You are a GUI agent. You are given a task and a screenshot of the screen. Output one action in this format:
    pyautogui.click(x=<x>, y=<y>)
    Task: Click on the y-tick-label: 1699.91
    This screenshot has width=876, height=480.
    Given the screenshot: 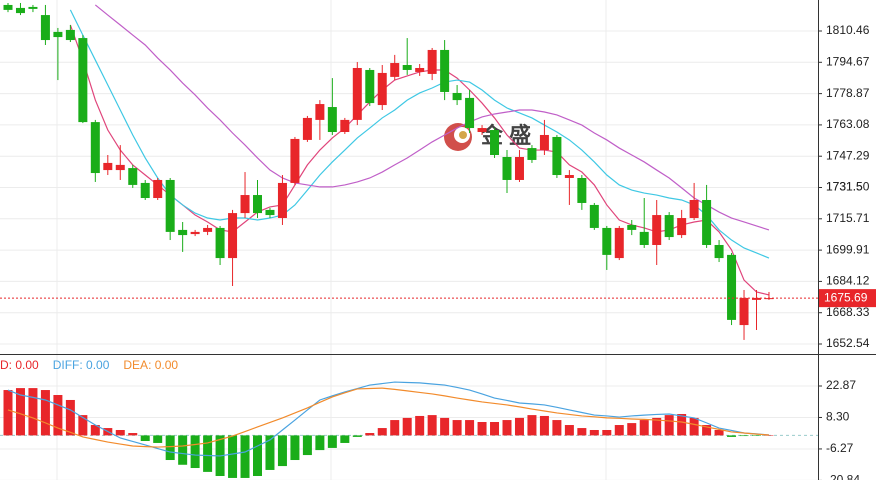 What is the action you would take?
    pyautogui.click(x=848, y=249)
    